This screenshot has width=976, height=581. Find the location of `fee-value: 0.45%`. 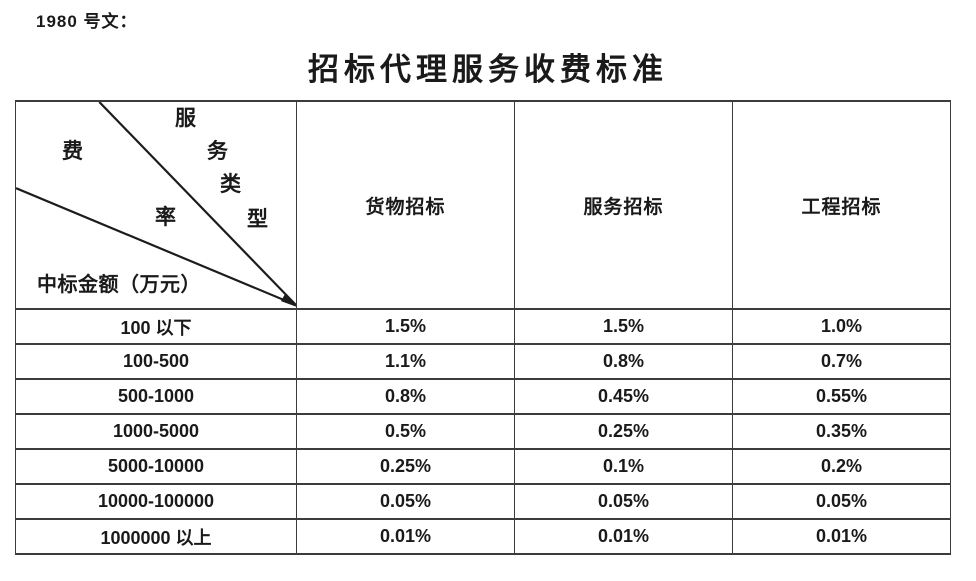

fee-value: 0.45% is located at coordinates (623, 396).